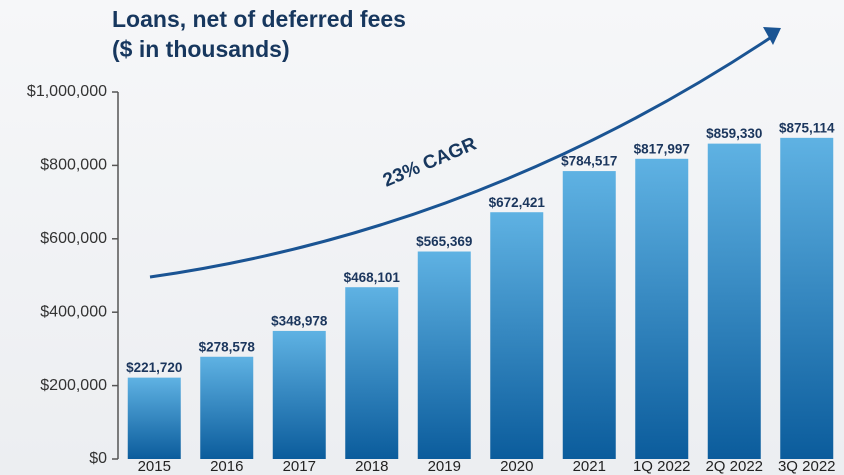  Describe the element at coordinates (734, 133) in the screenshot. I see `data-label: $859,330` at that location.